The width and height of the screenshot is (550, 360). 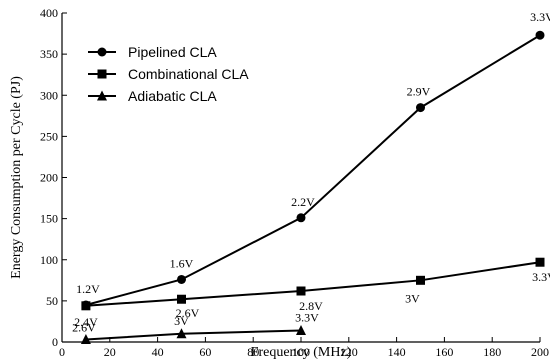 What do you see at coordinates (349, 352) in the screenshot?
I see `x-tick-label: 120` at bounding box center [349, 352].